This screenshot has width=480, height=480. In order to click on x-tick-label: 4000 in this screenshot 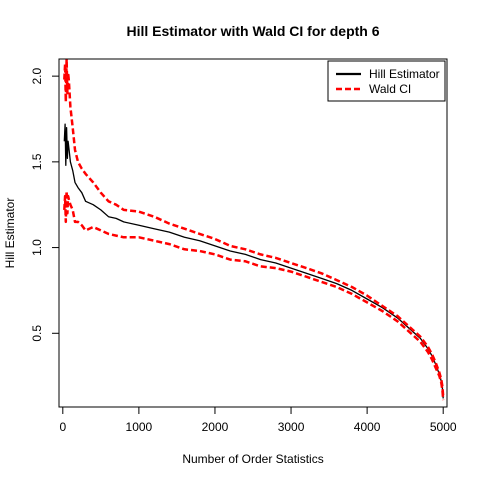, I will do `click(367, 427)`.